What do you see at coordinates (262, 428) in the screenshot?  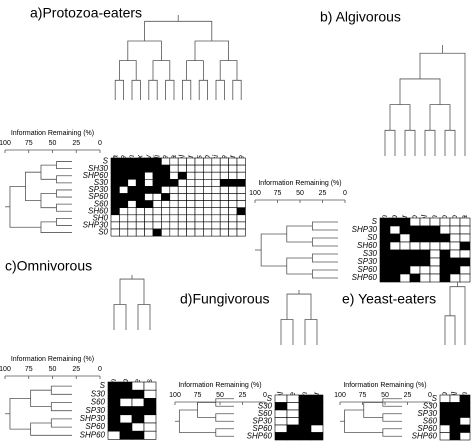 I see `row-label: SP60` at bounding box center [262, 428].